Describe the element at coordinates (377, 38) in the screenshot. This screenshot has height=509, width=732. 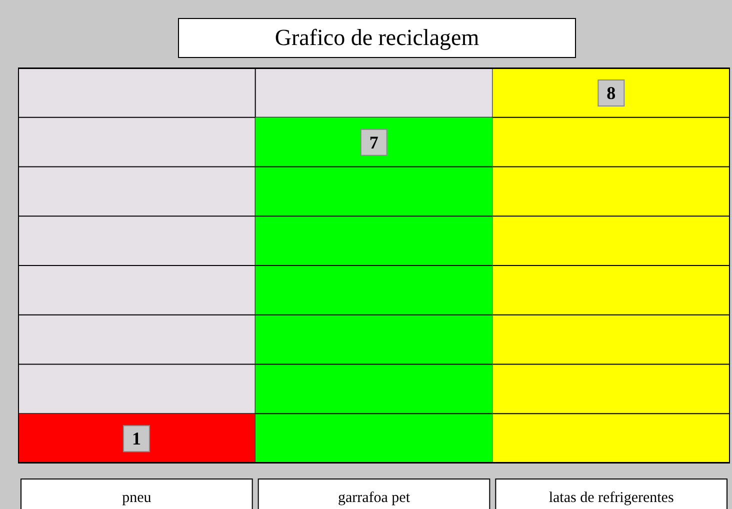
I see `chart-title: Grafico de reciclagem` at that location.